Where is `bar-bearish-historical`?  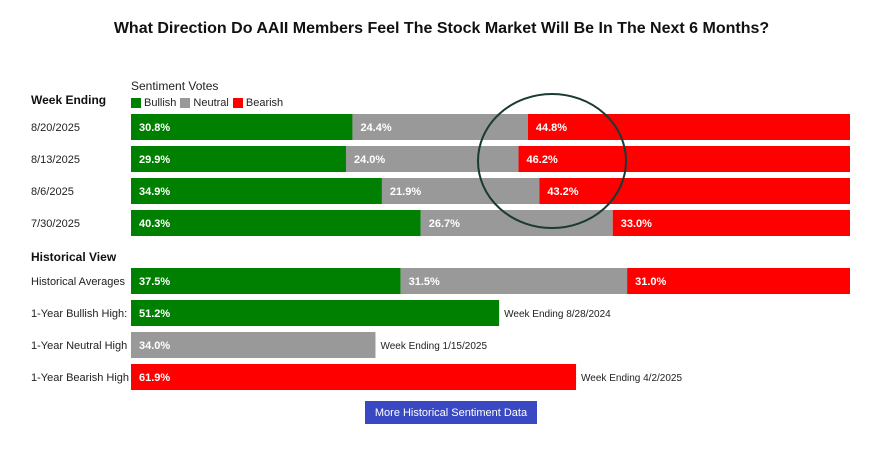 bar-bearish-historical is located at coordinates (738, 281).